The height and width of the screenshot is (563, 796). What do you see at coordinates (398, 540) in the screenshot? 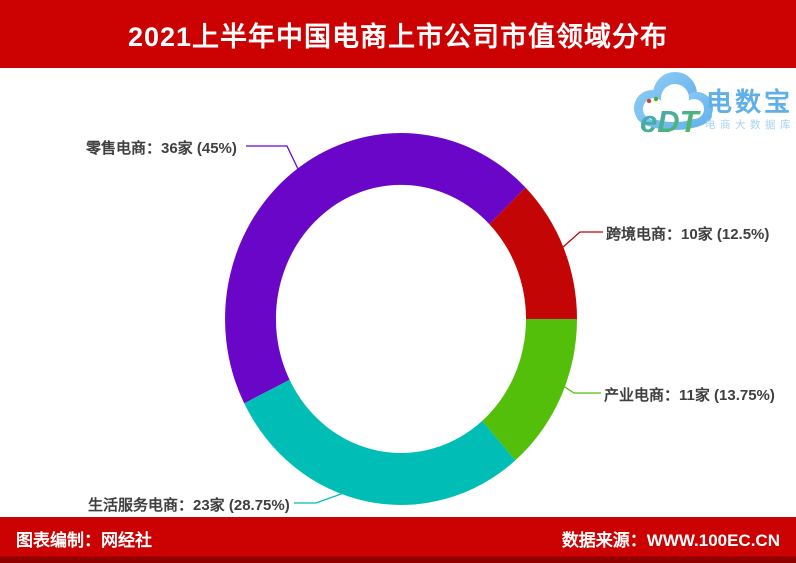
I see `footer-bar: 图表编制：网经社 数据来源：WWW.100EC.CN` at bounding box center [398, 540].